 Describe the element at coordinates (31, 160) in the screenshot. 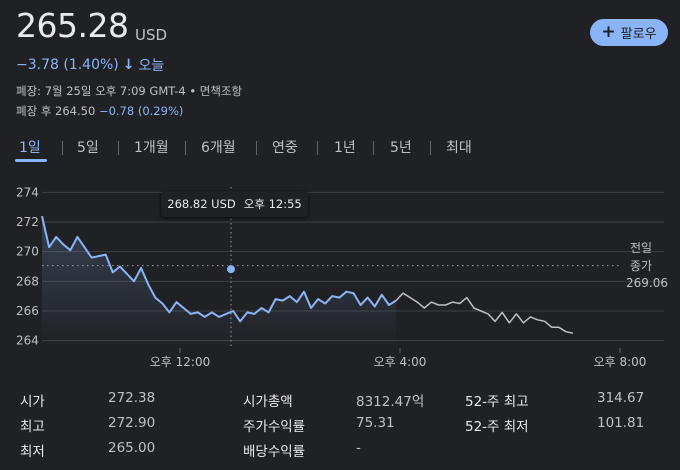

I see `active-tab-underline` at that location.